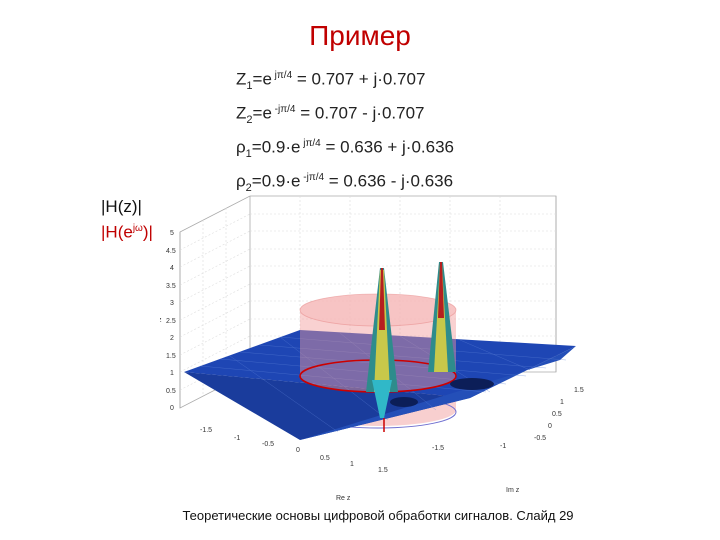 This screenshot has width=720, height=540. I want to click on z-tick: 2, so click(172, 338).